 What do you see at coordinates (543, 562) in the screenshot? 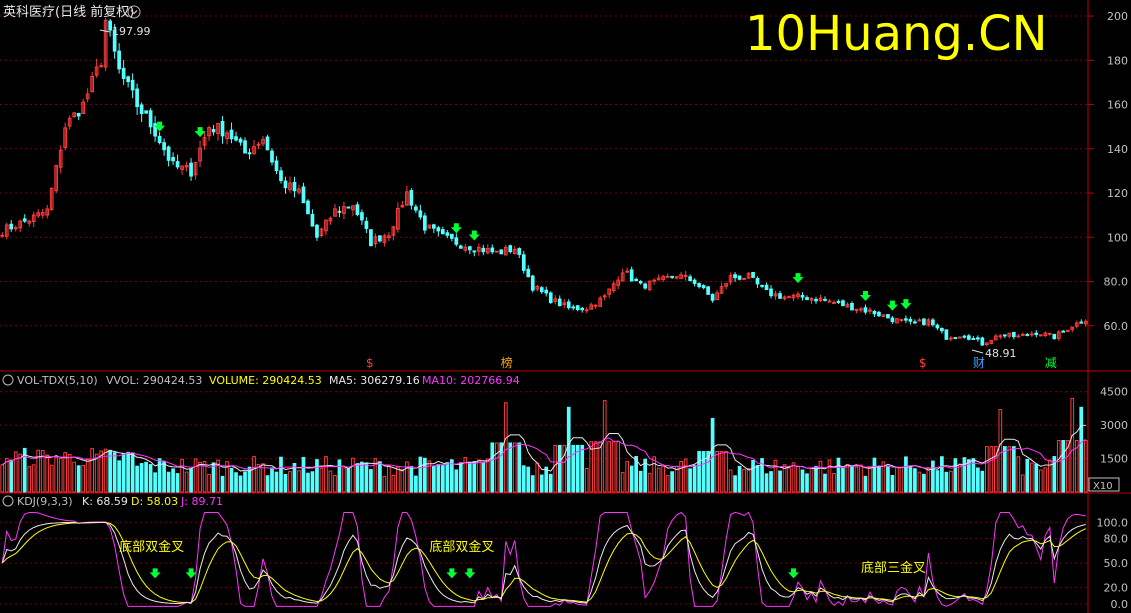
I see `d-line` at bounding box center [543, 562].